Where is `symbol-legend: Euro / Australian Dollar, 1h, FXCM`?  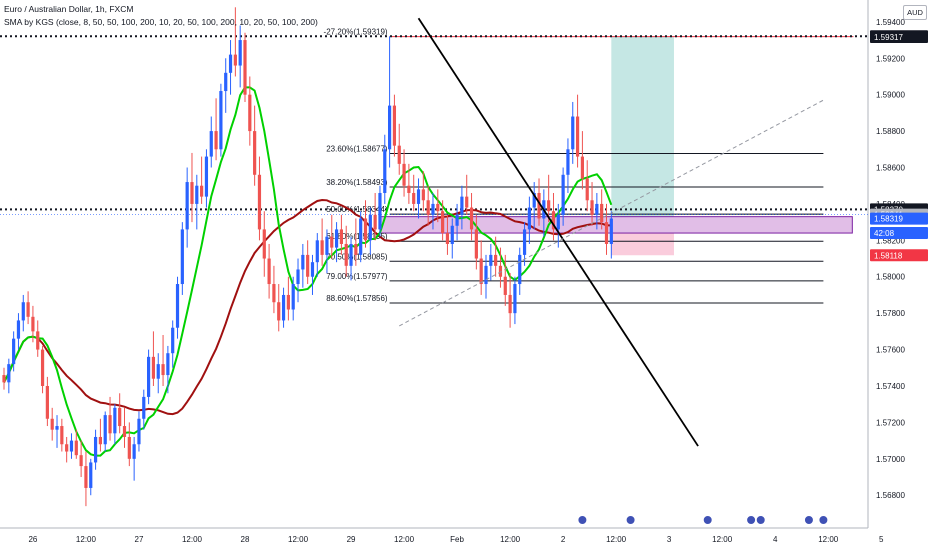 symbol-legend: Euro / Australian Dollar, 1h, FXCM is located at coordinates (69, 9).